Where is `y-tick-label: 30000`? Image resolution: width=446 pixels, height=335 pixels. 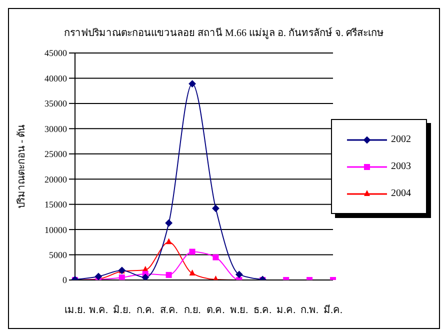 y-tick-label: 30000 is located at coordinates (56, 129).